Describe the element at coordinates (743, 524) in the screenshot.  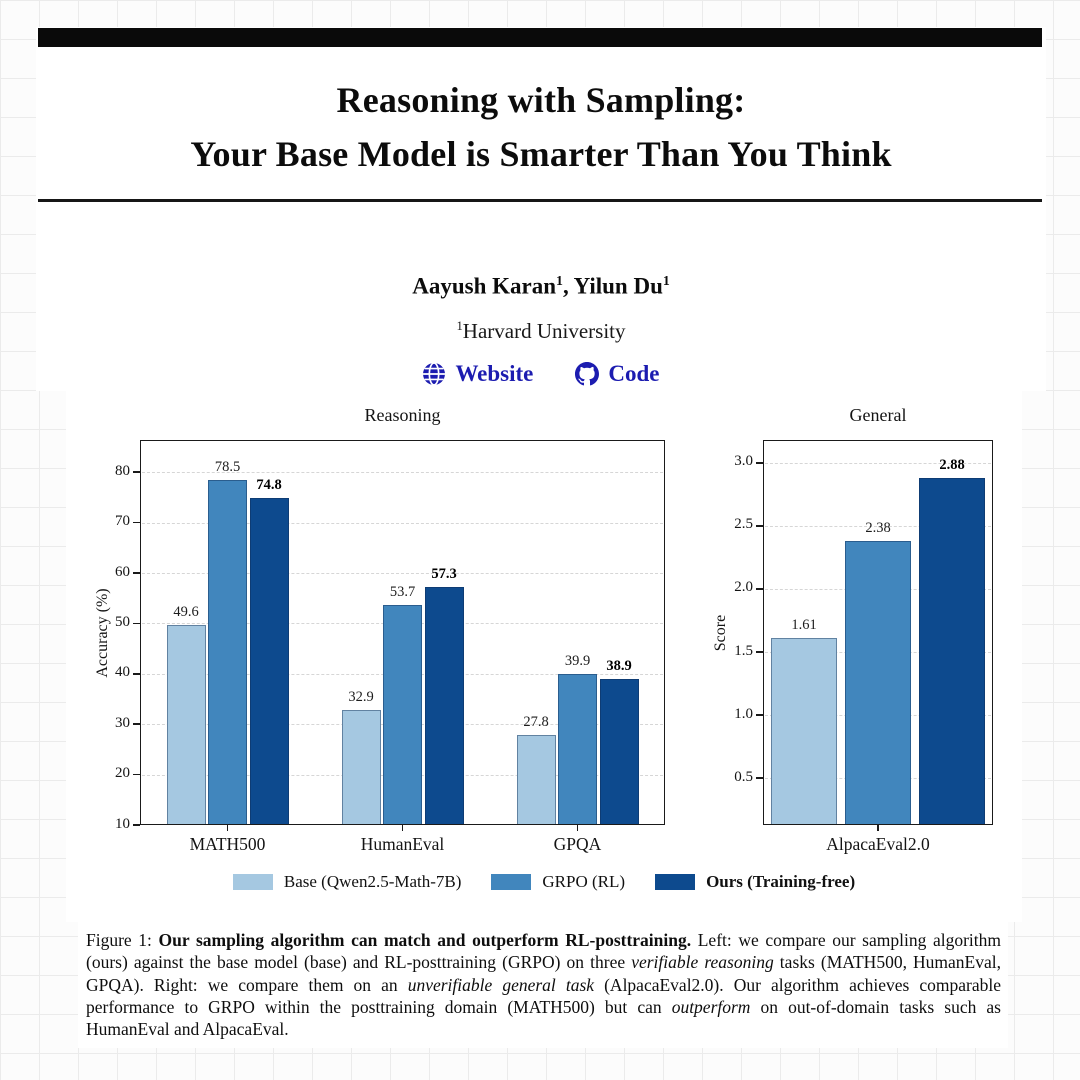
I see `y-tick-label: 2.5` at that location.